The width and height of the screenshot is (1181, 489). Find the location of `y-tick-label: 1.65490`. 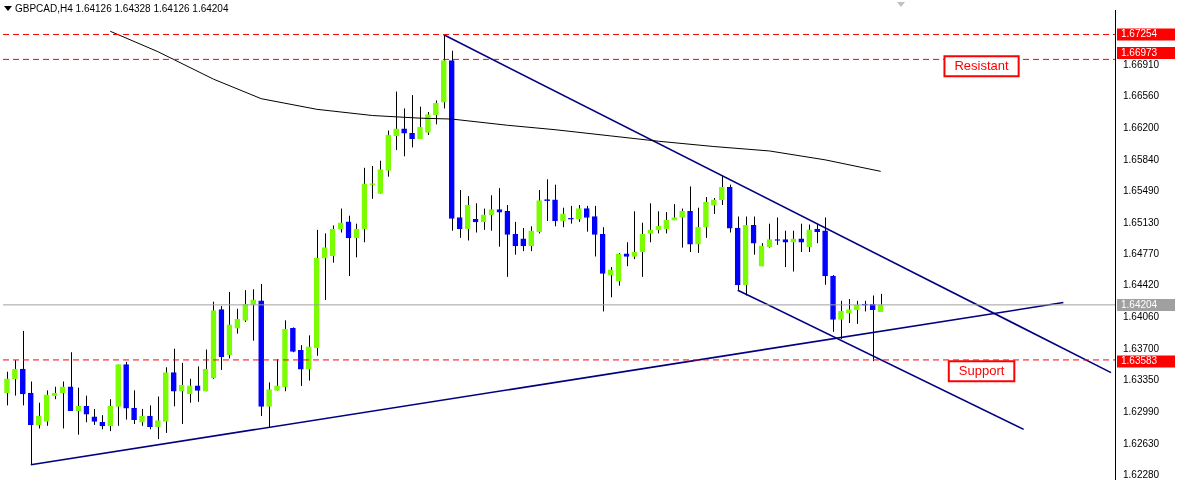

y-tick-label: 1.65490 is located at coordinates (1141, 190).